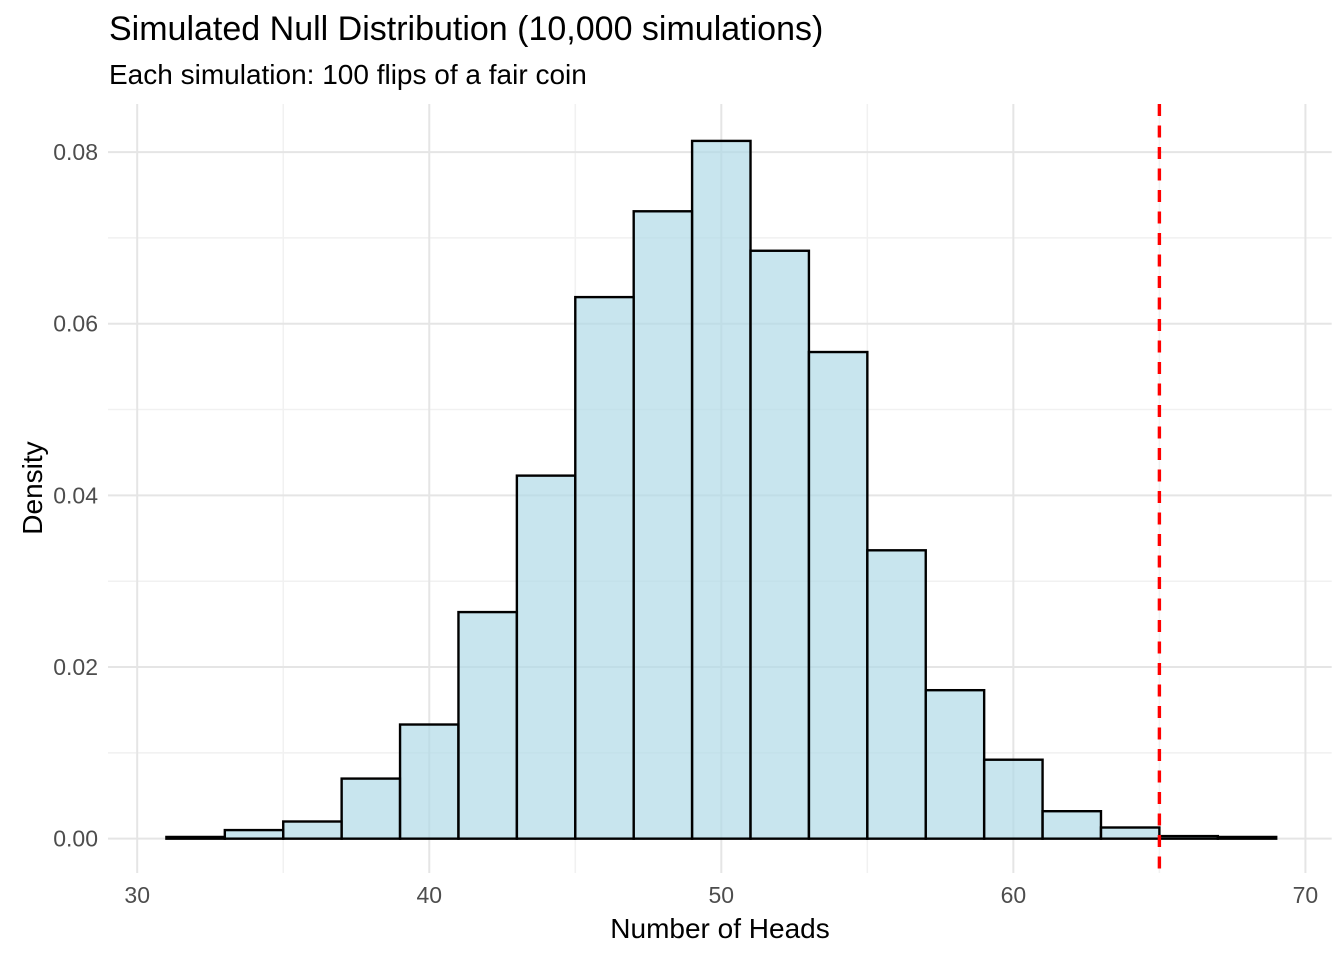 This screenshot has width=1344, height=960. What do you see at coordinates (32, 487) in the screenshot?
I see `y-axis-title: Density` at bounding box center [32, 487].